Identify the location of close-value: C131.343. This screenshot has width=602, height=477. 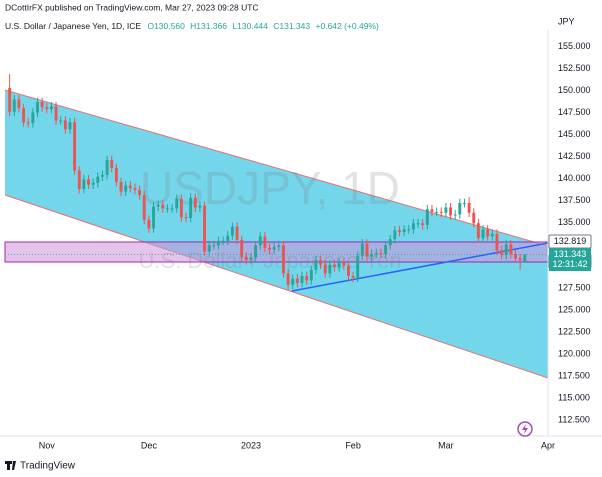
(291, 26).